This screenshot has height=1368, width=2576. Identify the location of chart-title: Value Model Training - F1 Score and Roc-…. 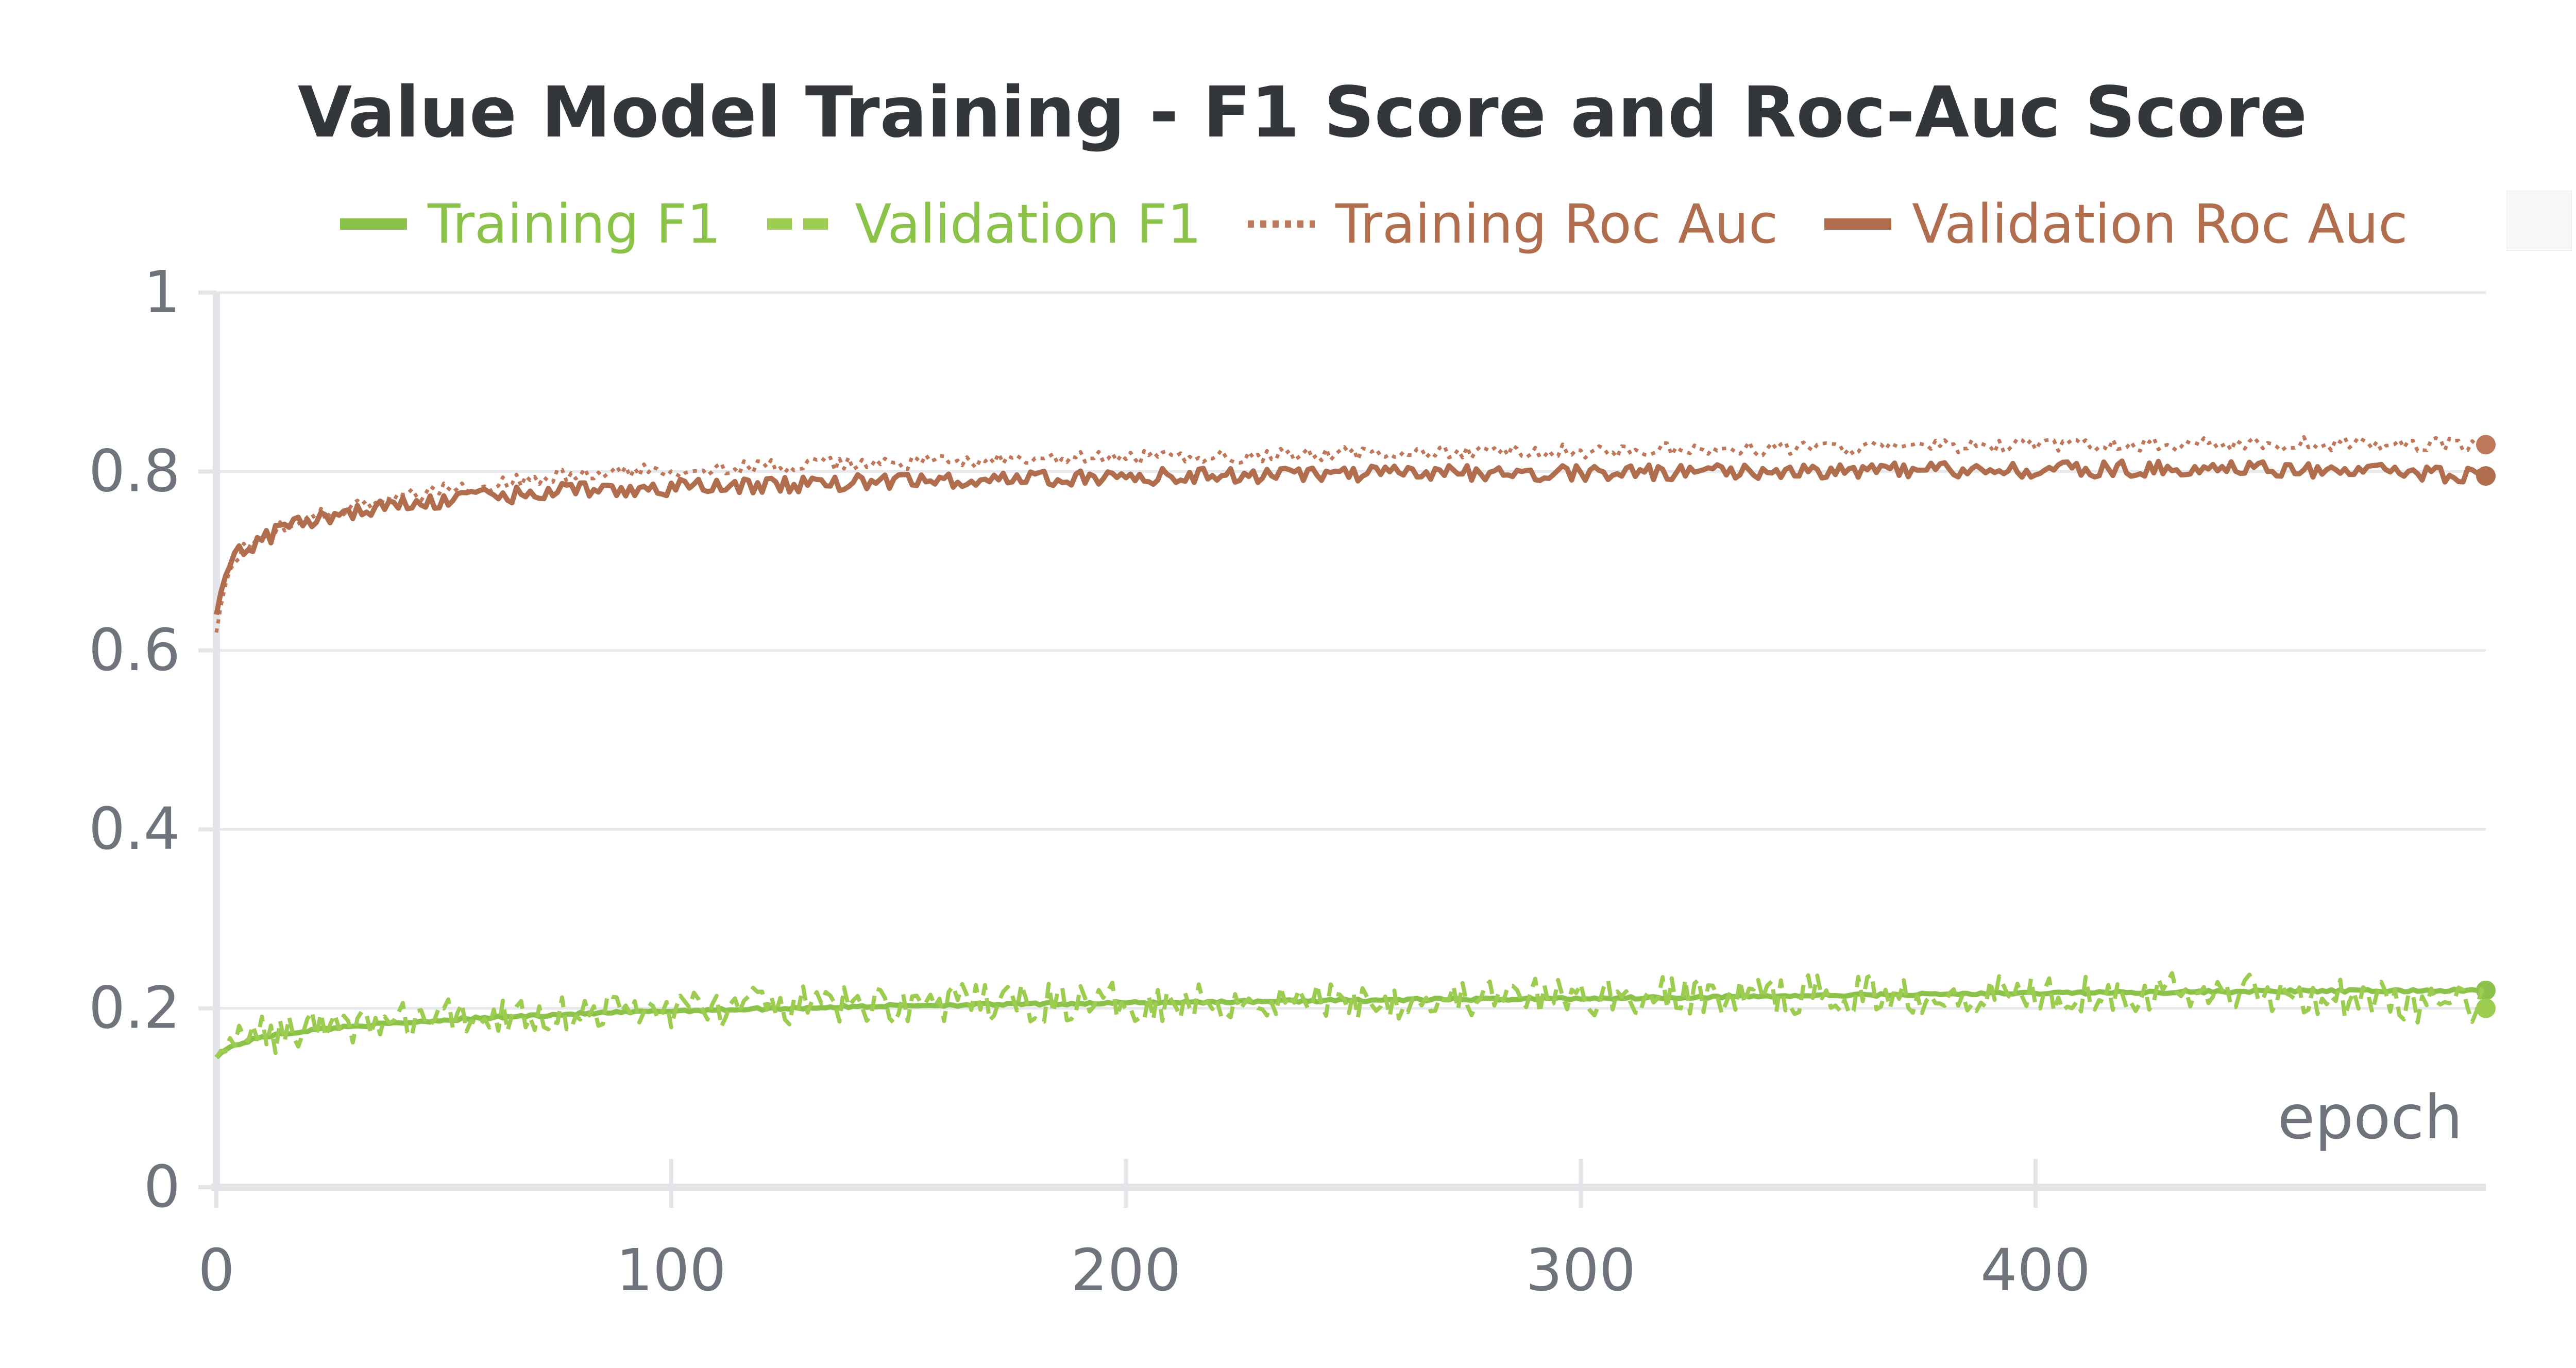
(1302, 112).